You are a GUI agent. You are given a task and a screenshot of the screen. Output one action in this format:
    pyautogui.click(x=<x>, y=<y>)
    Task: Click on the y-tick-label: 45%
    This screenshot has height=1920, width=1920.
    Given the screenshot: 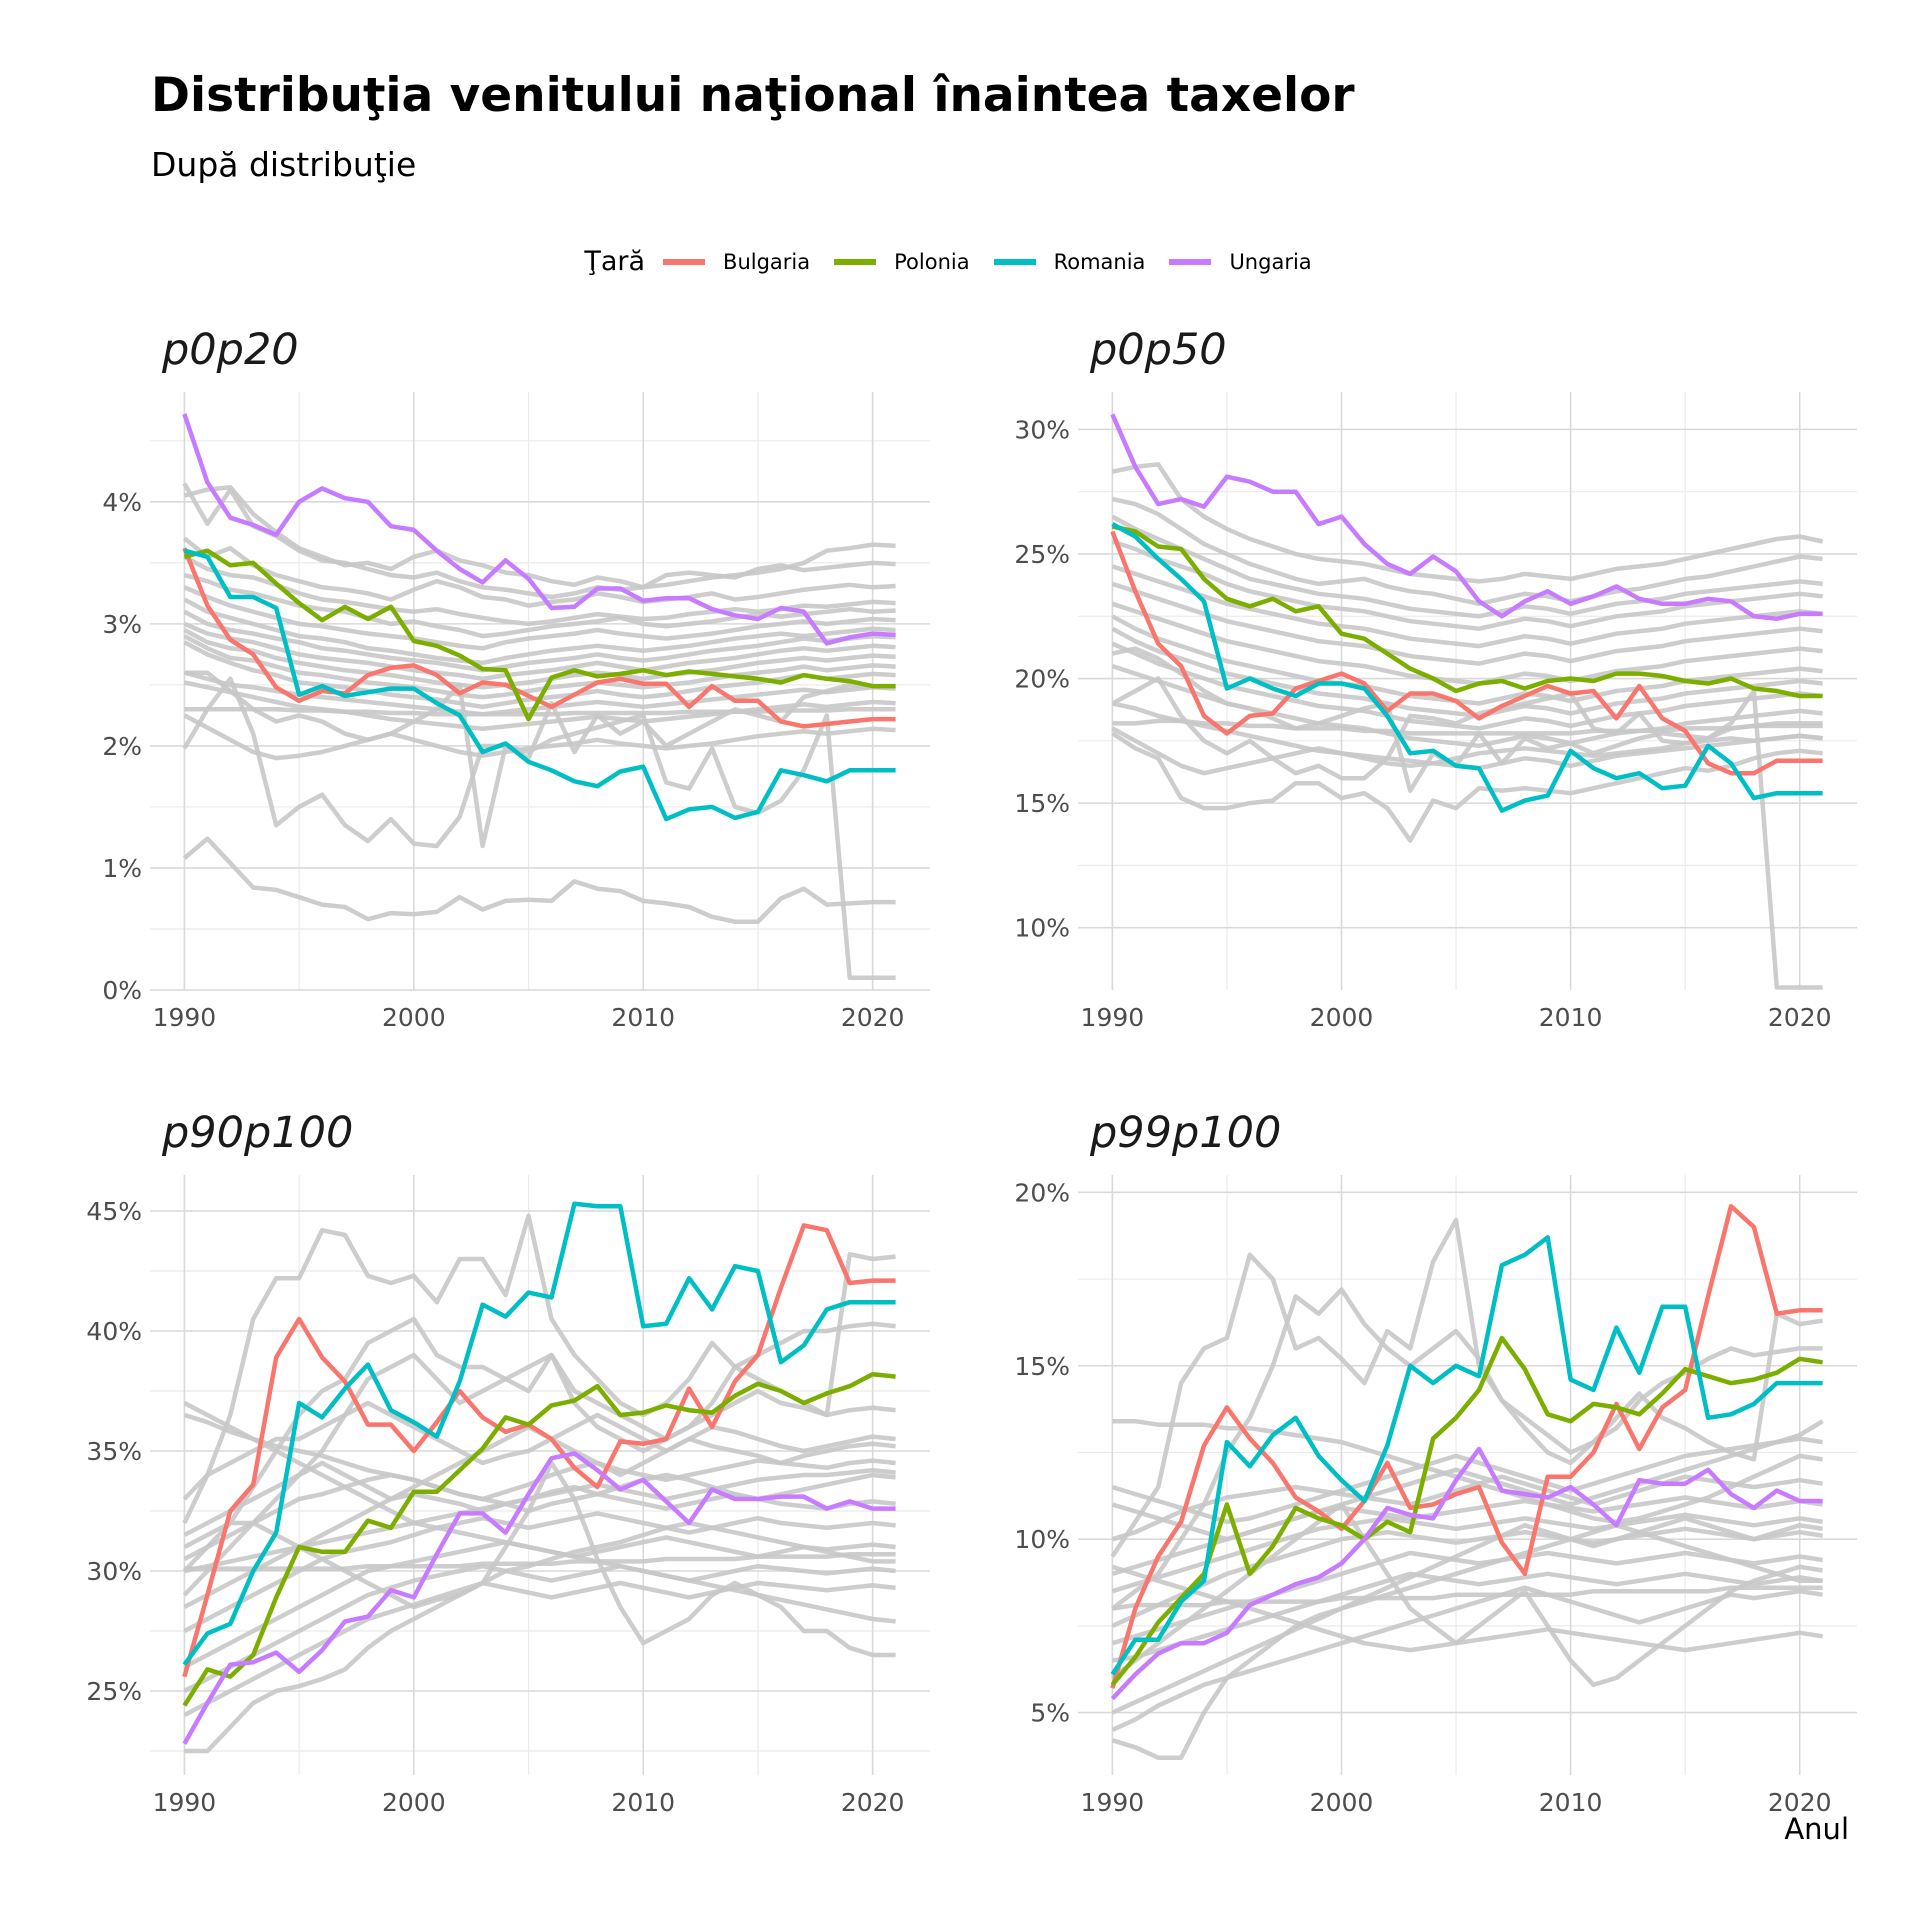 What is the action you would take?
    pyautogui.click(x=114, y=1211)
    